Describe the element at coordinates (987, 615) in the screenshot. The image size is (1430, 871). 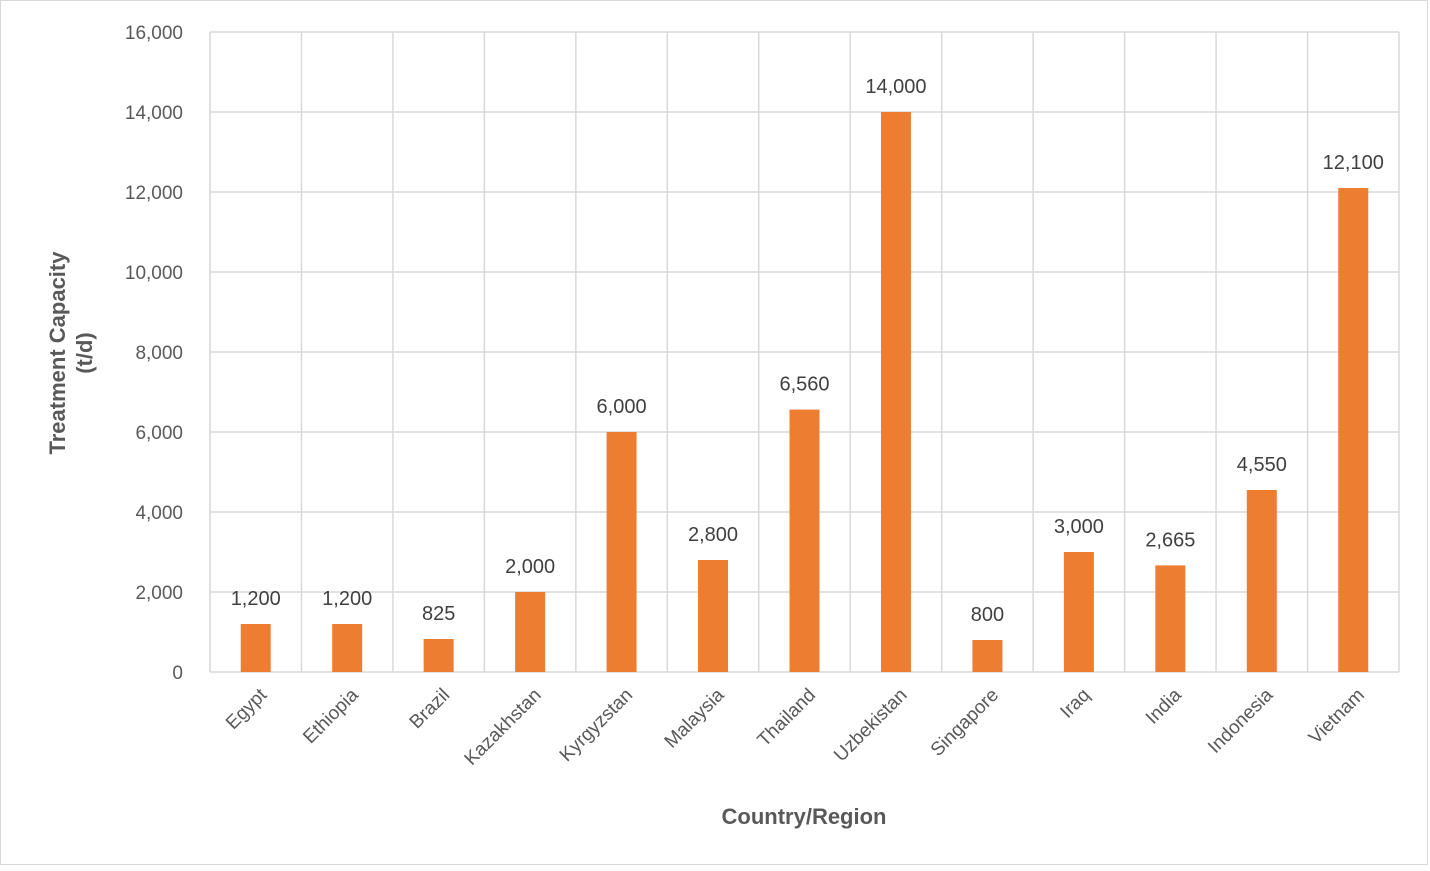
I see `data-label: 800` at that location.